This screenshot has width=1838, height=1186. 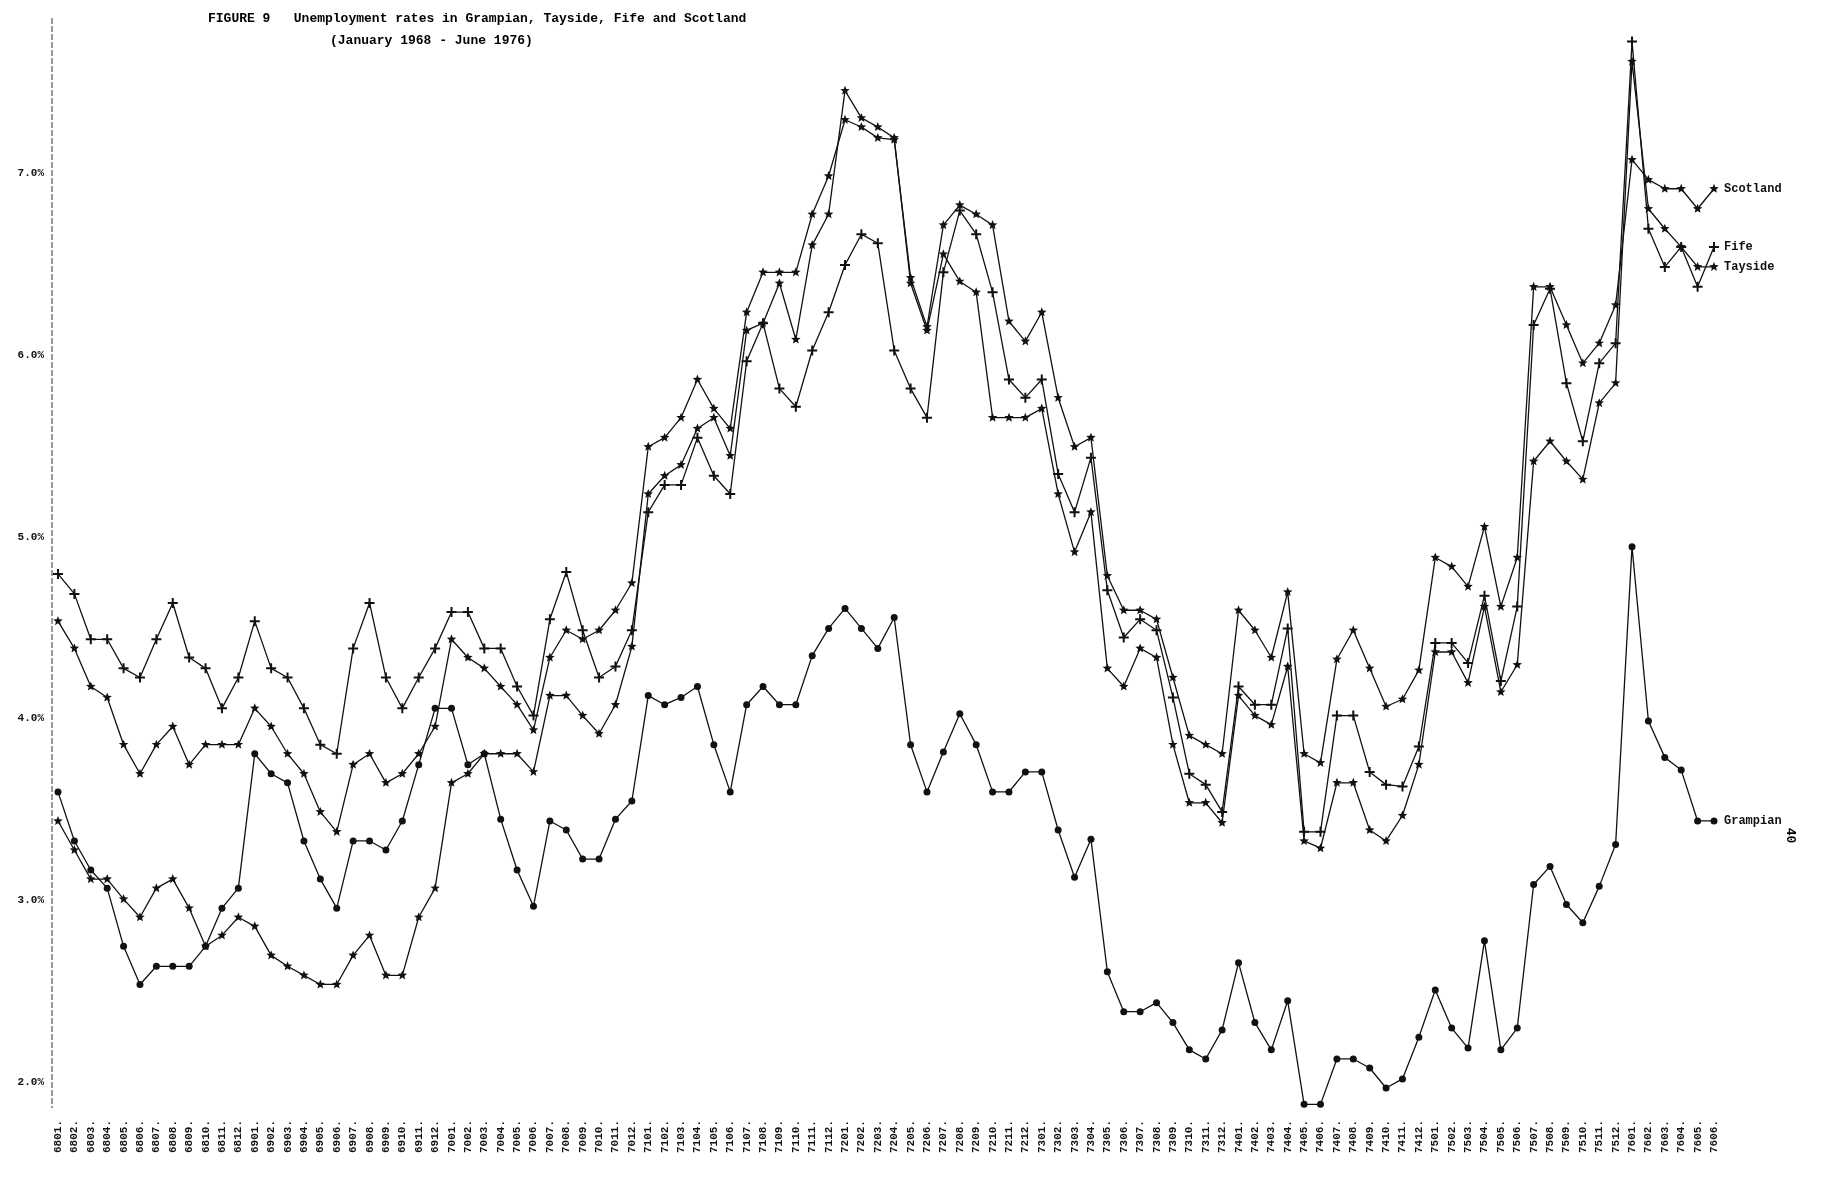 What do you see at coordinates (90, 1137) in the screenshot?
I see `x-tick-label: 6803.` at bounding box center [90, 1137].